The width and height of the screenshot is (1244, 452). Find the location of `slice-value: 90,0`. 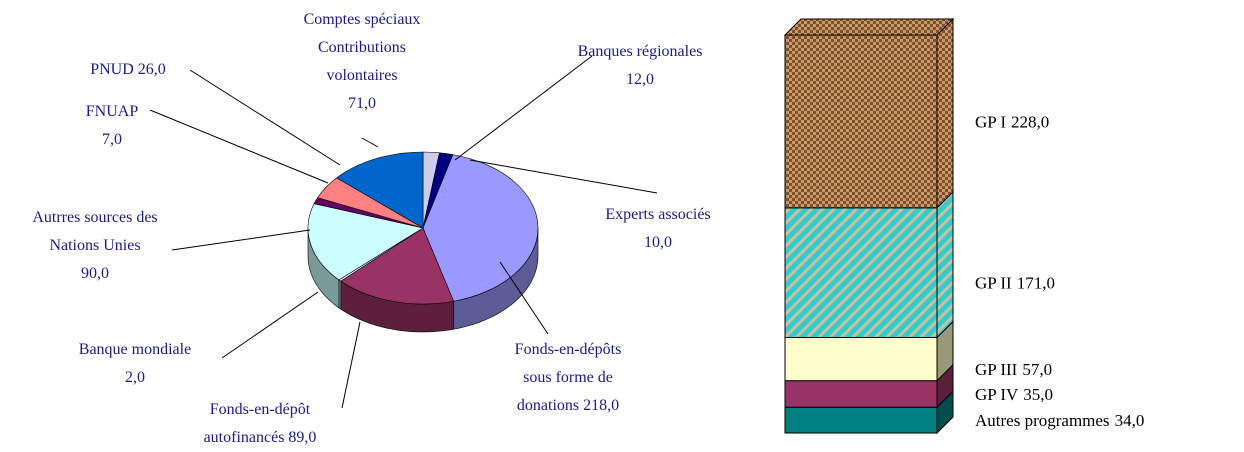

slice-value: 90,0 is located at coordinates (95, 273).